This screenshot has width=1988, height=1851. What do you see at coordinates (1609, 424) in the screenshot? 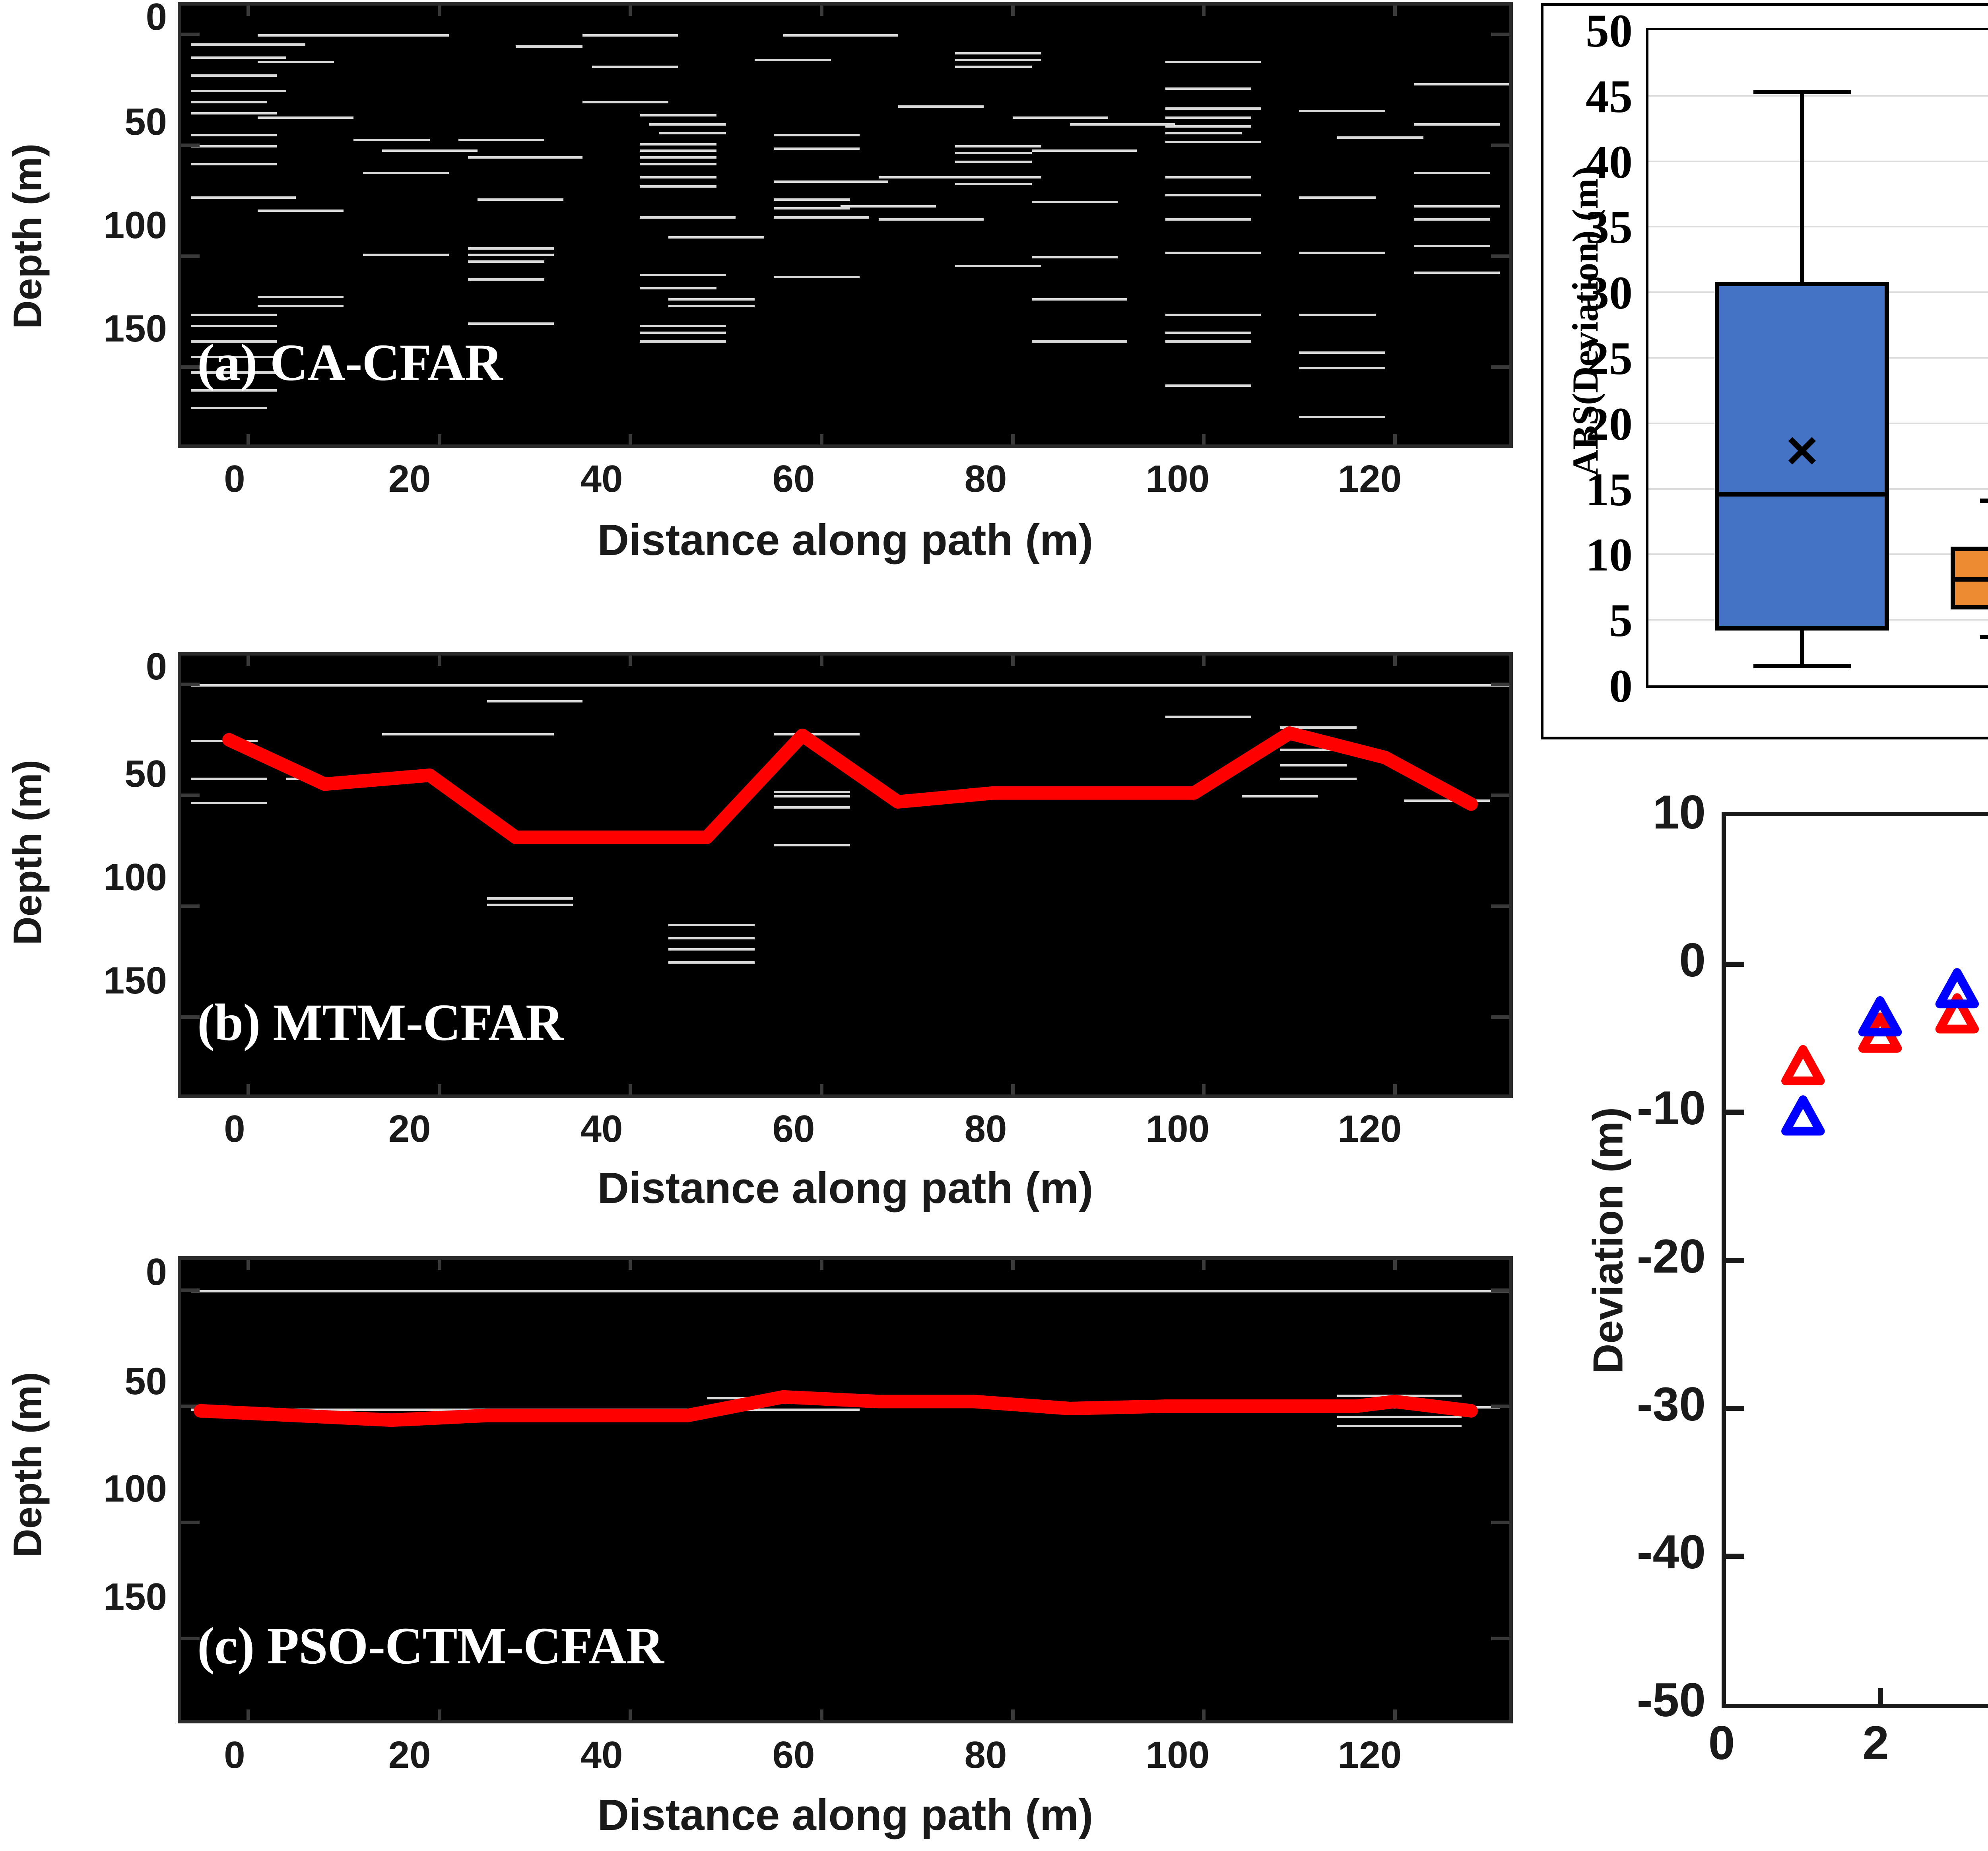
I see `panel-d-ytick-20: 20` at bounding box center [1609, 424].